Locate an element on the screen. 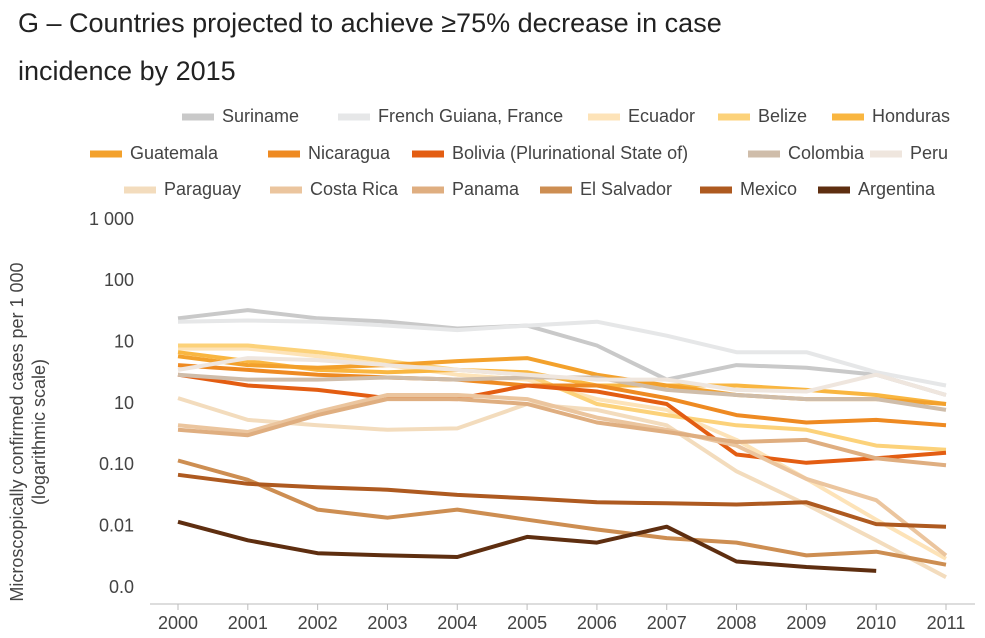  legend-label: Nicaragua is located at coordinates (349, 153).